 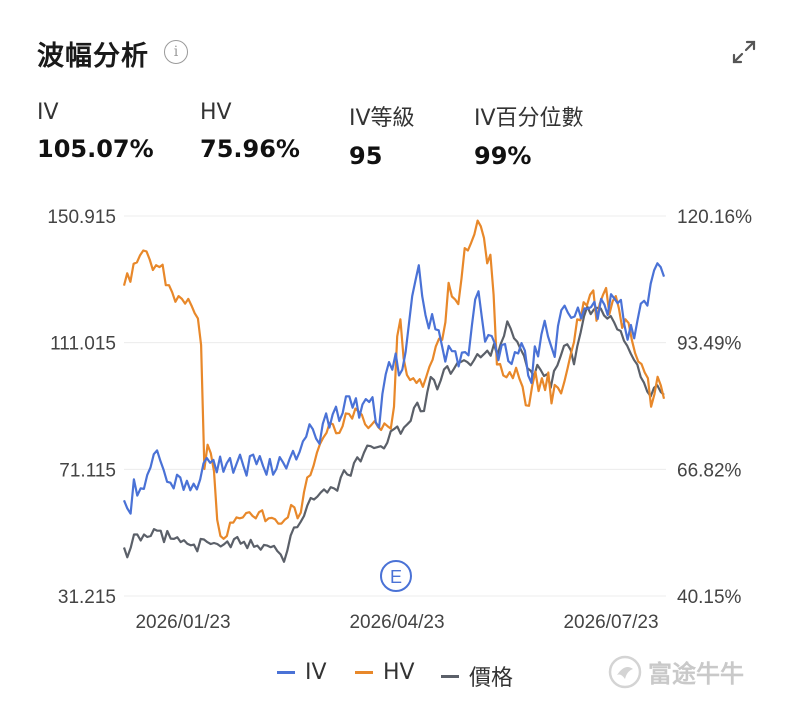 What do you see at coordinates (95, 149) in the screenshot?
I see `stat-value: 105.07%` at bounding box center [95, 149].